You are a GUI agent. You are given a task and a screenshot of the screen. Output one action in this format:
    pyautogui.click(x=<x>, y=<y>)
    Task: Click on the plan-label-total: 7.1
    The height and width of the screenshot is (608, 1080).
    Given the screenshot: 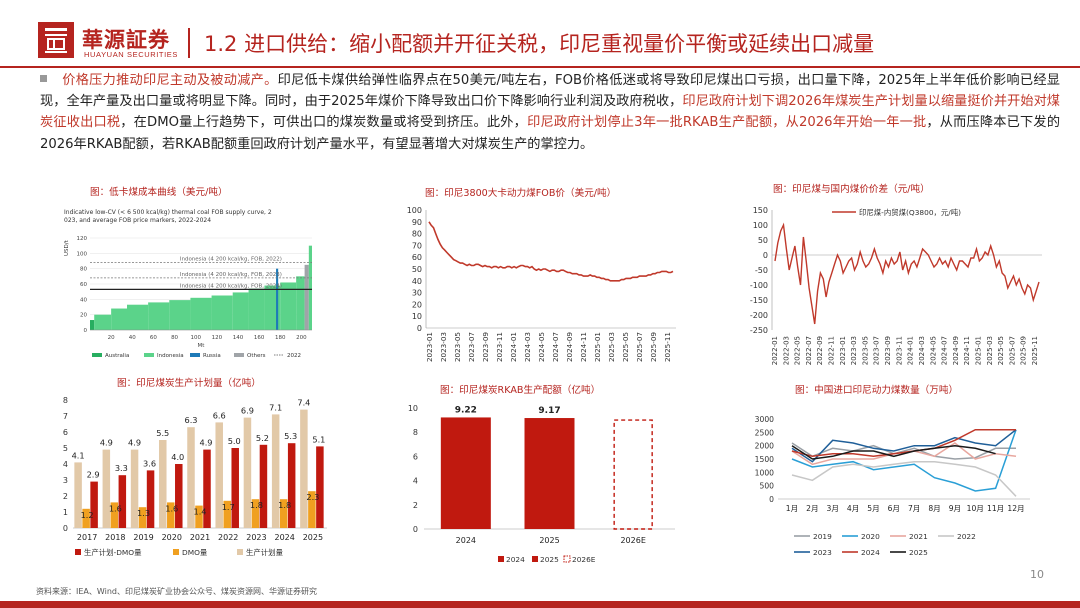 What is the action you would take?
    pyautogui.click(x=275, y=407)
    